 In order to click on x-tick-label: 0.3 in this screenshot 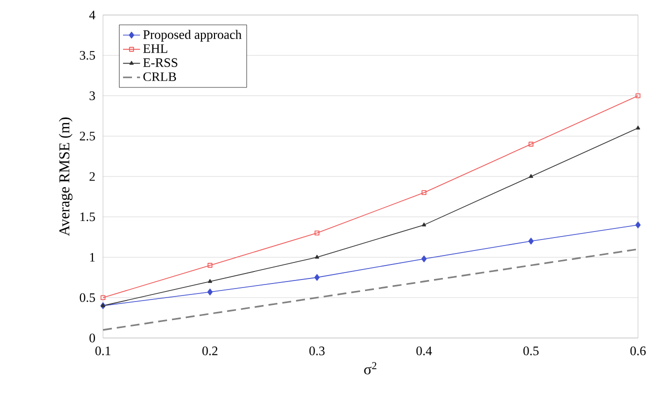, I will do `click(317, 351)`.